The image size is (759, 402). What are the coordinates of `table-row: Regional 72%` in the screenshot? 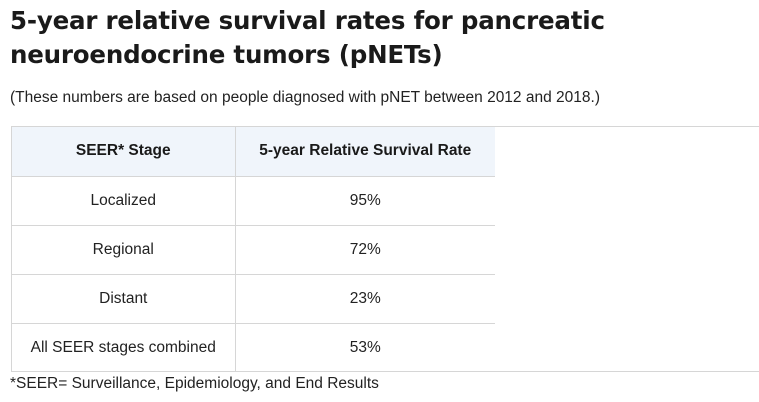 It's located at (253, 249).